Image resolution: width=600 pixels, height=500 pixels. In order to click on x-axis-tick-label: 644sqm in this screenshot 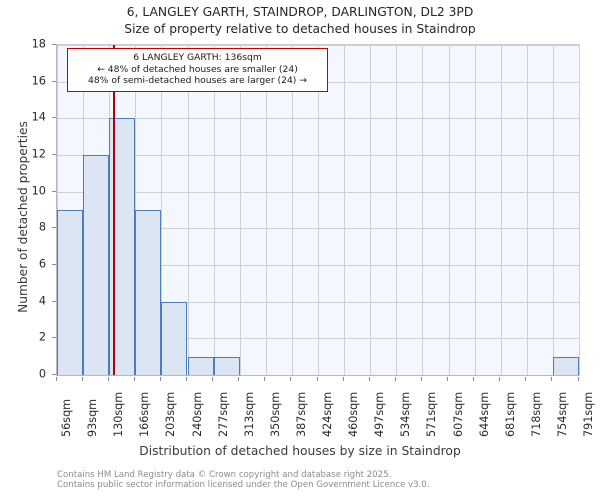, I will do `click(484, 414)`.